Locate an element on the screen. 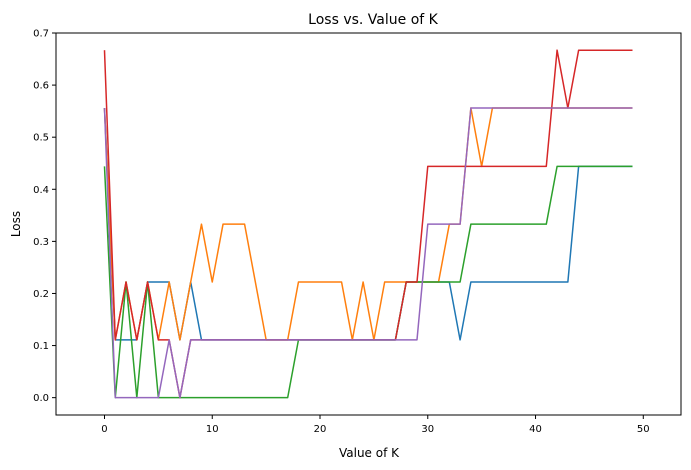 The width and height of the screenshot is (691, 470). y-tick-label: 0.6 is located at coordinates (41, 86).